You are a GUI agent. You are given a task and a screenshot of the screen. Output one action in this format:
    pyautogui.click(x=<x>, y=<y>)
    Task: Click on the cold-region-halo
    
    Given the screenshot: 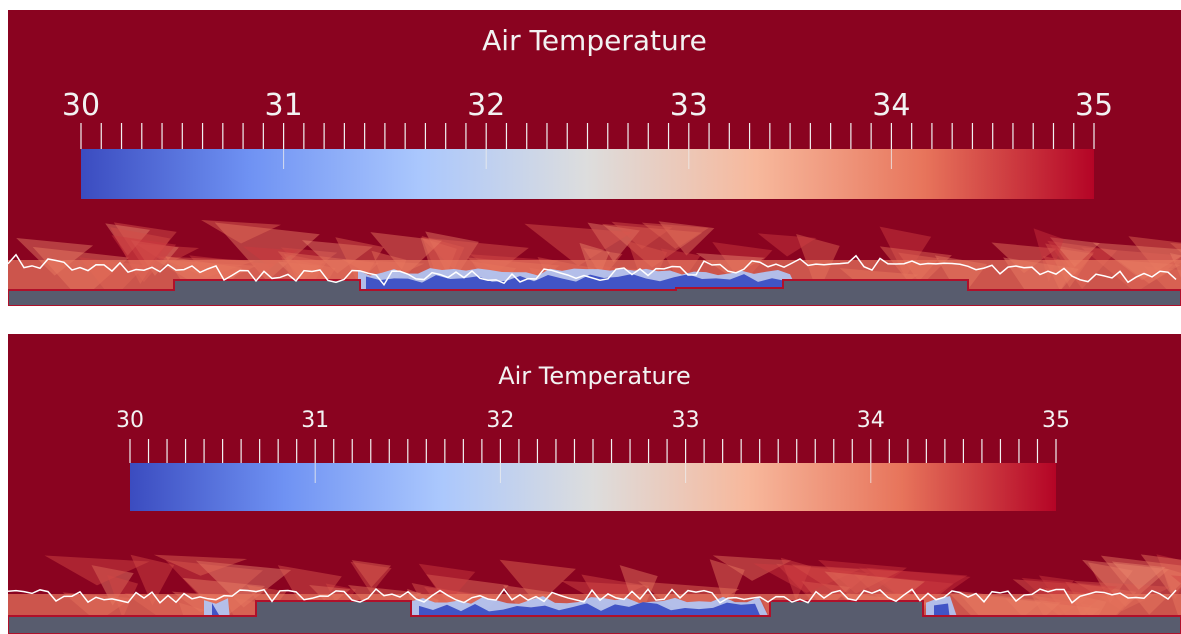 What is the action you would take?
    pyautogui.click(x=217, y=609)
    